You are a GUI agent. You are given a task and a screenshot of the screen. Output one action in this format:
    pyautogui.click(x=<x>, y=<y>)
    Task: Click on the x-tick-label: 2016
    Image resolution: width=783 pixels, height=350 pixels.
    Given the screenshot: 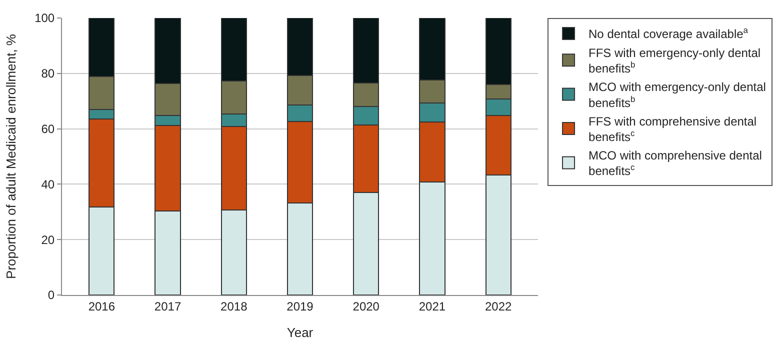 What is the action you would take?
    pyautogui.click(x=102, y=306)
    